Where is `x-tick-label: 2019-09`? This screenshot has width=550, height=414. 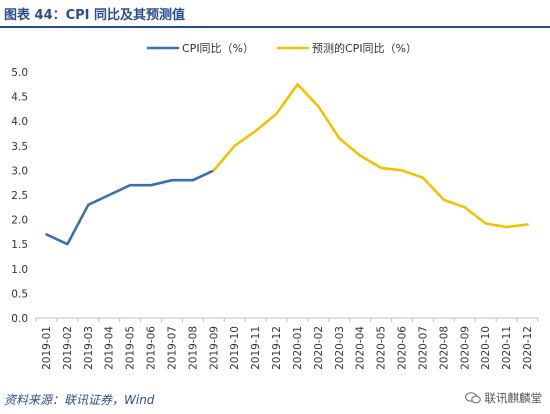
x-tick-label: 2019-09 is located at coordinates (214, 348).